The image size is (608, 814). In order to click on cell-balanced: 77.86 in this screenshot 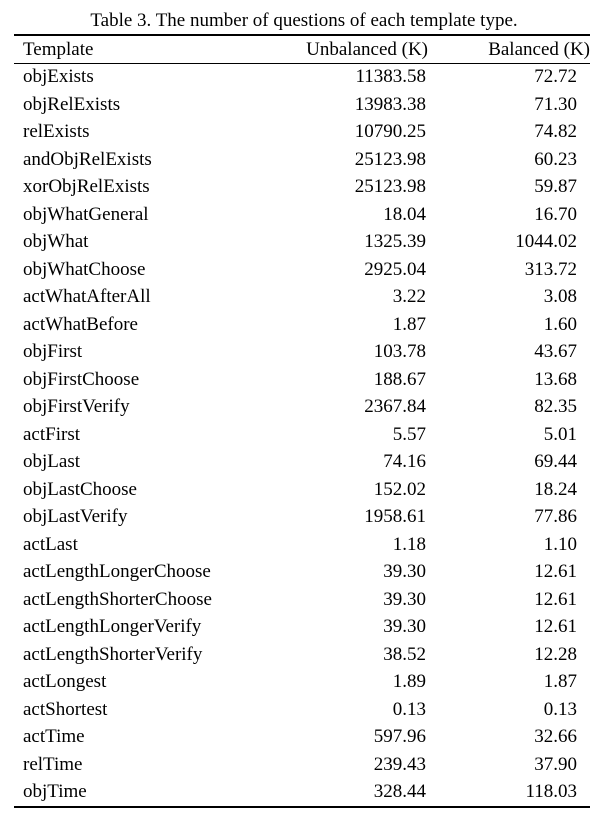, I will do `click(555, 516)`.